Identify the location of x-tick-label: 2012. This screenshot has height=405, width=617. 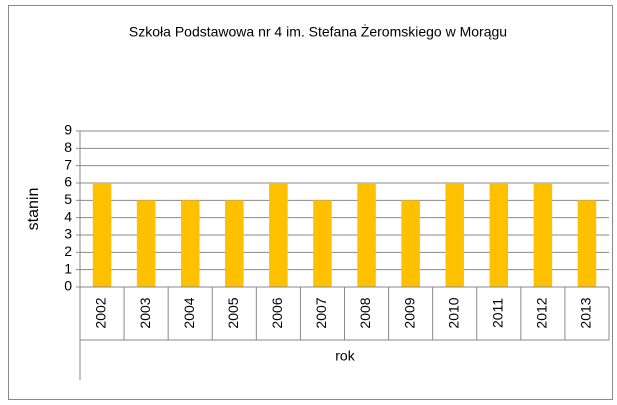
(542, 312).